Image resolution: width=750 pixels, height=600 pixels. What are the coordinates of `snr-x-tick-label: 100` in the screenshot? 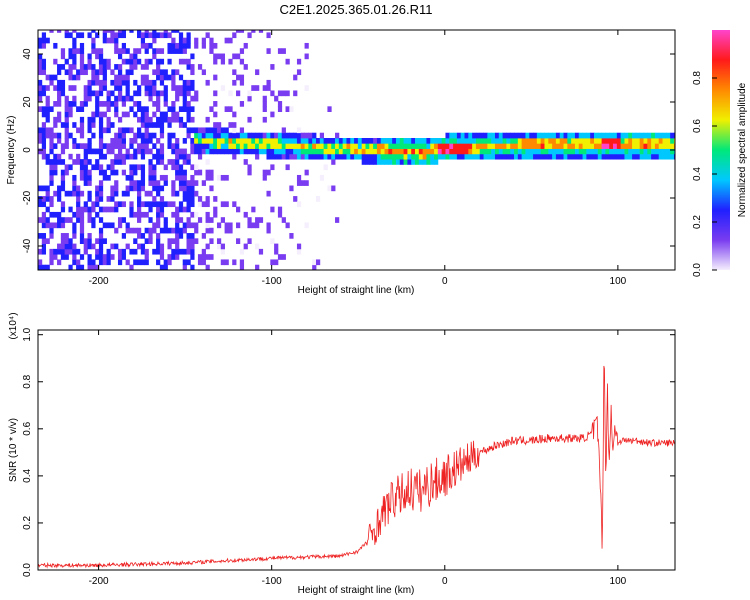 It's located at (618, 581).